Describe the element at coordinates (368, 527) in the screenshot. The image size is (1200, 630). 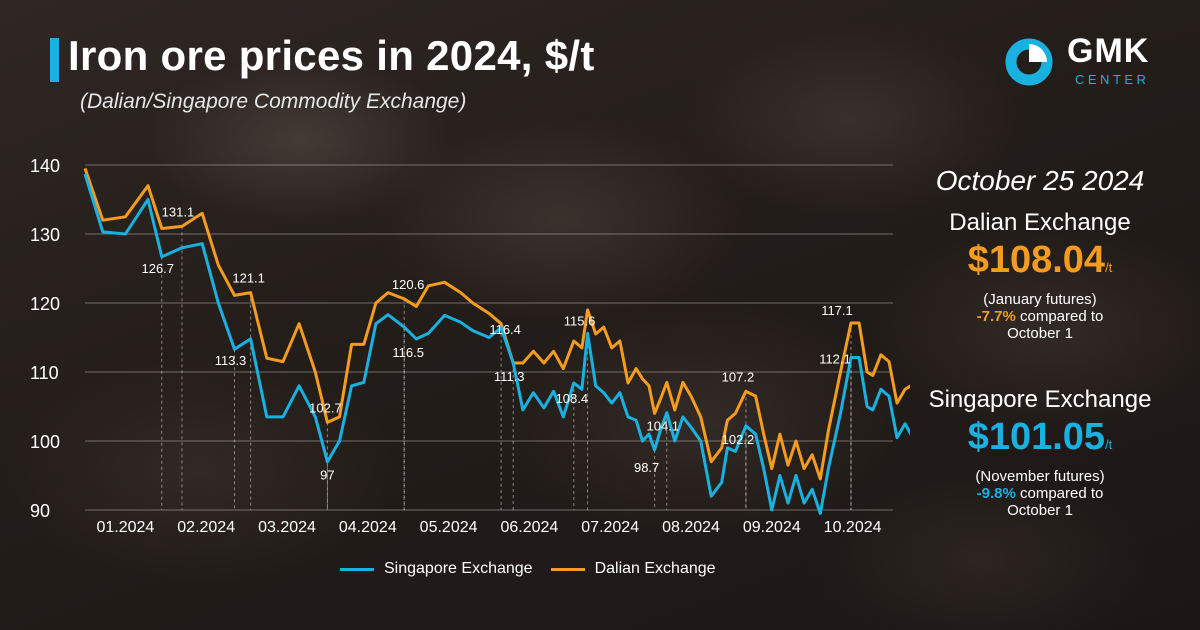
I see `x-tick-label: 04.2024` at that location.